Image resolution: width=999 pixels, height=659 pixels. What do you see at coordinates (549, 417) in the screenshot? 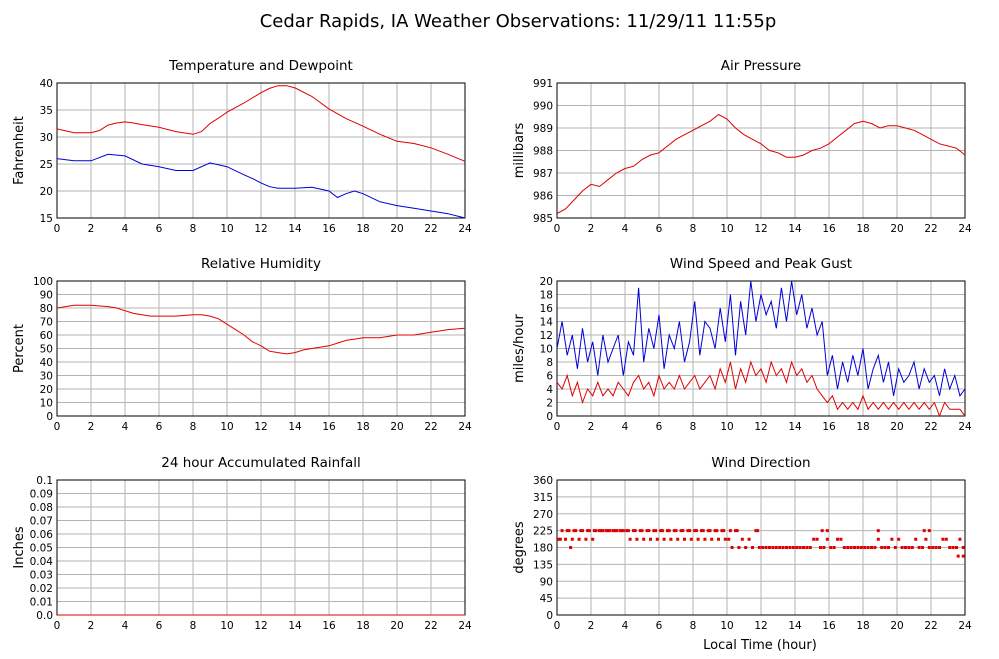
I see `y-tick-label: 0` at bounding box center [549, 417].